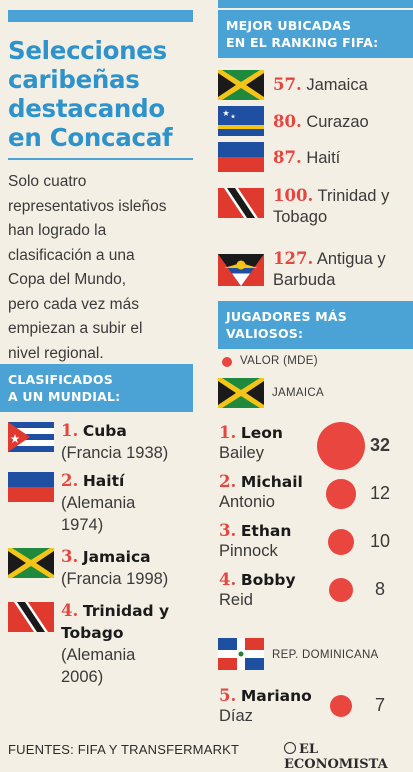 Image resolution: width=413 pixels, height=772 pixels. Describe the element at coordinates (87, 50) in the screenshot. I see `title-line: Selecciones` at that location.